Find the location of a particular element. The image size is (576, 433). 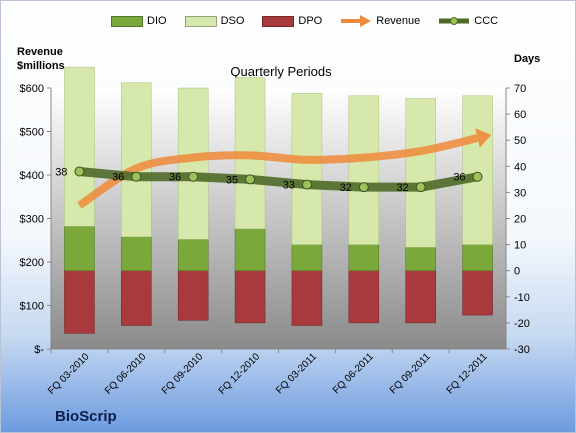

legend-item-dso: DSO is located at coordinates (214, 21).